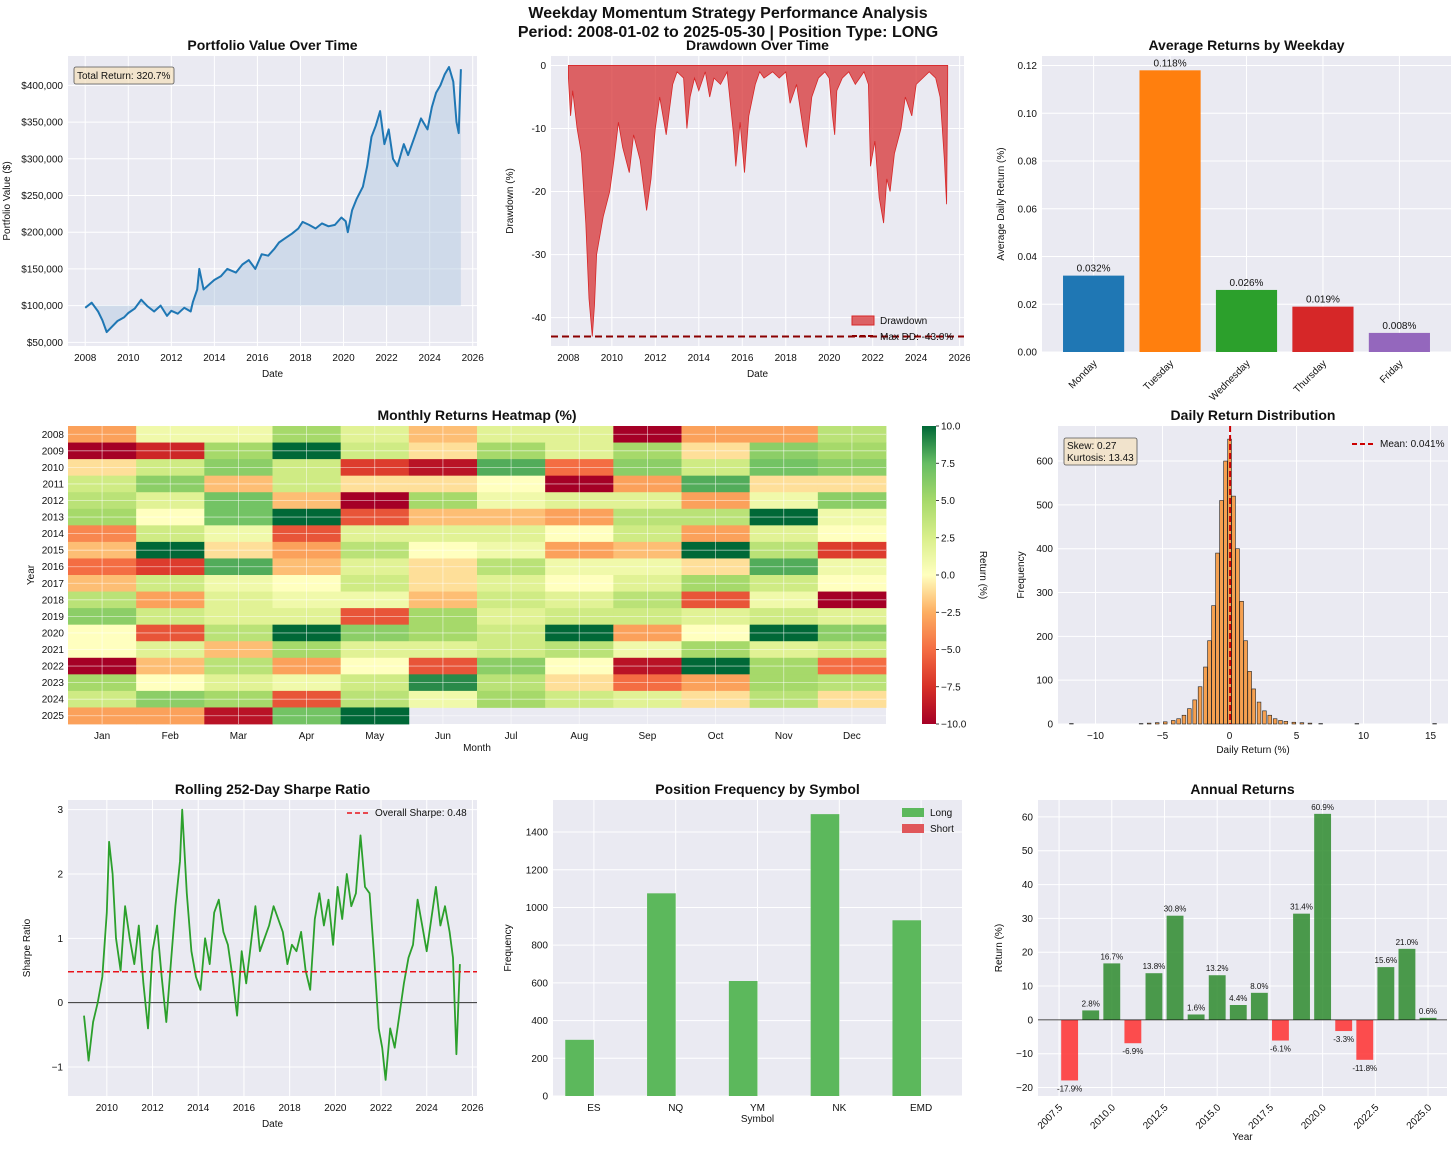  What do you see at coordinates (539, 129) in the screenshot?
I see `y-tick-label: -10` at bounding box center [539, 129].